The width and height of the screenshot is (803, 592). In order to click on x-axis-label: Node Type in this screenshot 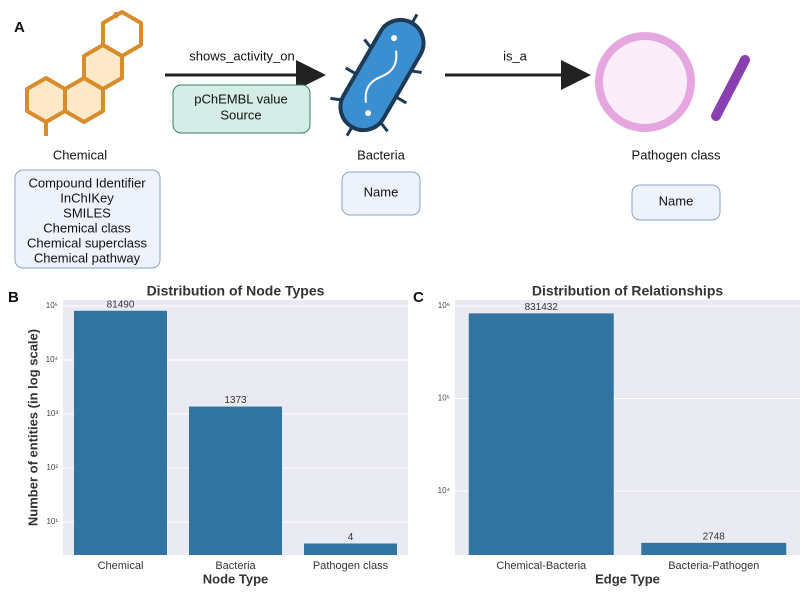, I will do `click(236, 578)`.